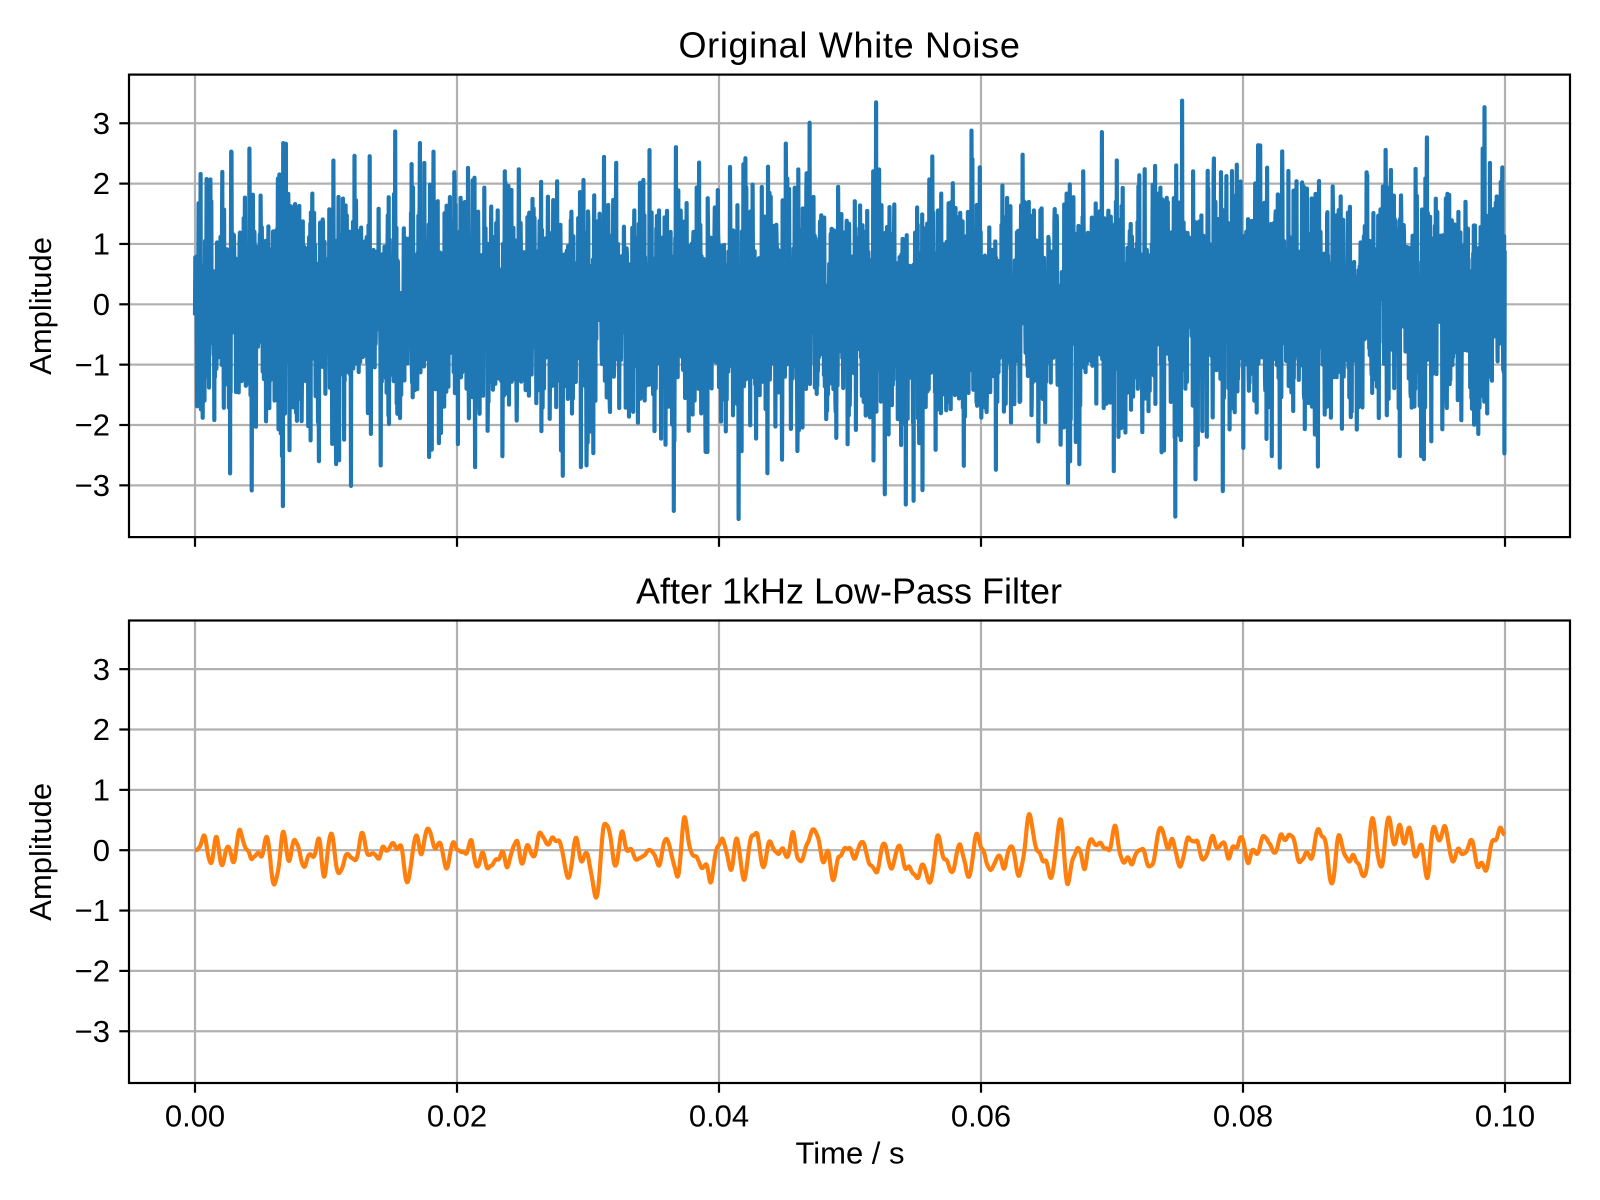 Image resolution: width=1600 pixels, height=1200 pixels. I want to click on svg-text: Original White Noise, so click(849, 45).